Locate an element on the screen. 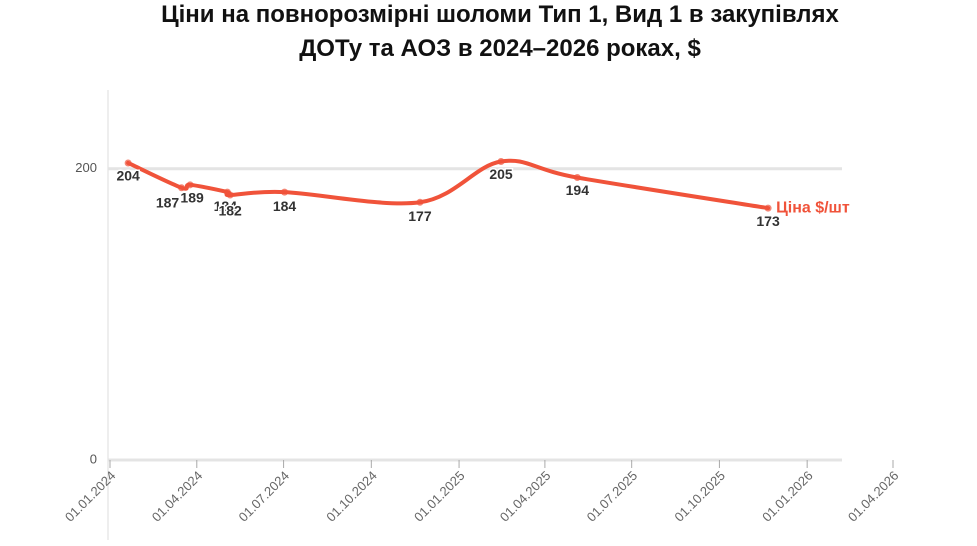 The width and height of the screenshot is (977, 546). value-label: 189 is located at coordinates (192, 198).